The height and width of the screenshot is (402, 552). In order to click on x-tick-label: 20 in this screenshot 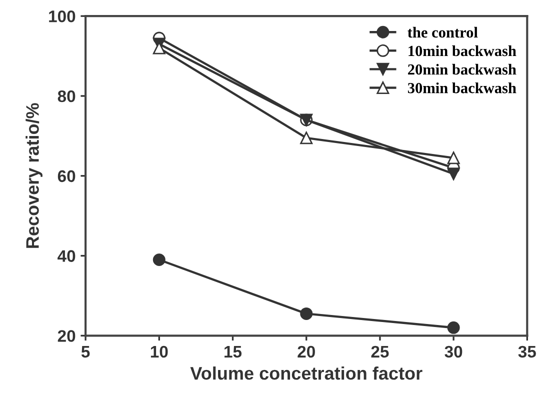, I will do `click(306, 352)`.